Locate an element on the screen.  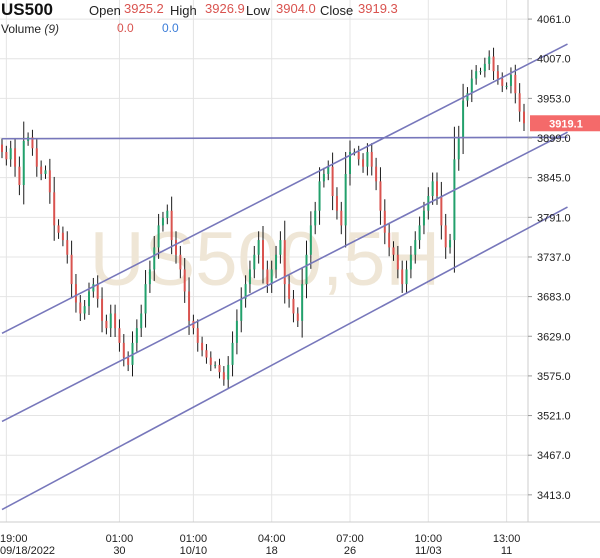
y-tick-label: 3791.0 is located at coordinates (554, 218).